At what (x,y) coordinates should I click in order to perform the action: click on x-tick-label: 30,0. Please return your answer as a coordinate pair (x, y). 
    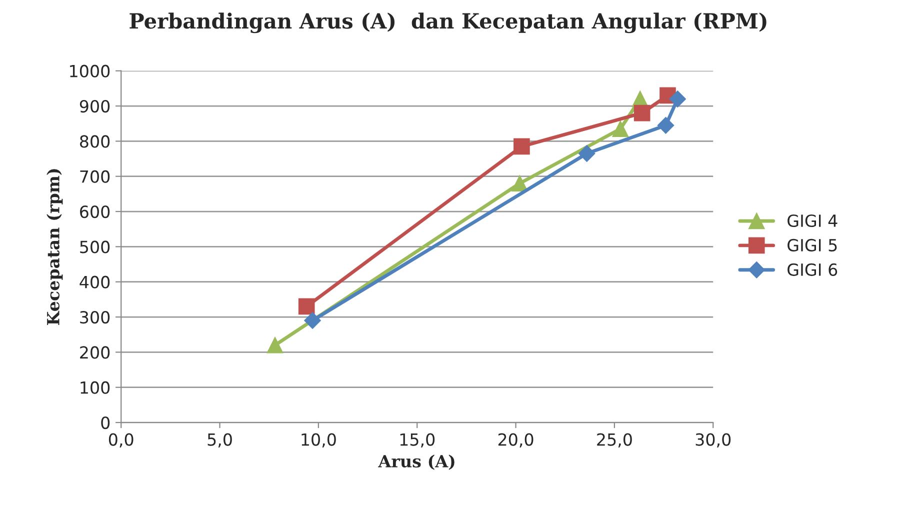
    Looking at the image, I should click on (713, 440).